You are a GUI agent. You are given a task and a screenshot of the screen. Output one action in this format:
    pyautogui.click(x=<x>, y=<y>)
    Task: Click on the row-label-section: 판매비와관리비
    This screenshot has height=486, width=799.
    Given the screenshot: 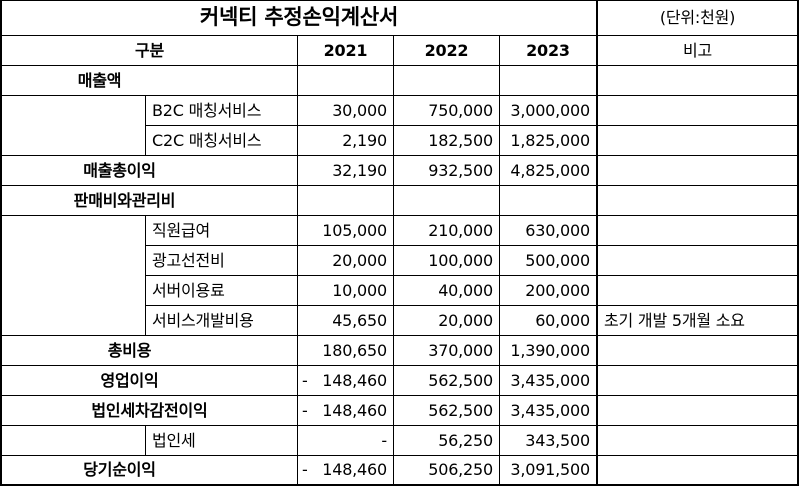 What is the action you would take?
    pyautogui.click(x=124, y=200)
    